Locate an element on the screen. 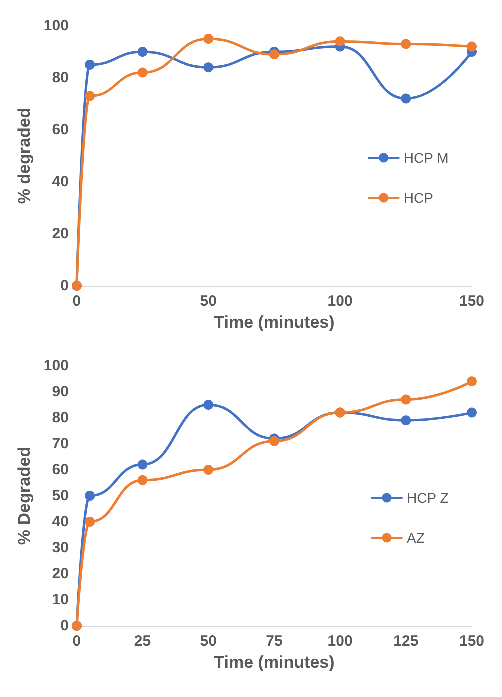  legend-label: HCP is located at coordinates (419, 198).